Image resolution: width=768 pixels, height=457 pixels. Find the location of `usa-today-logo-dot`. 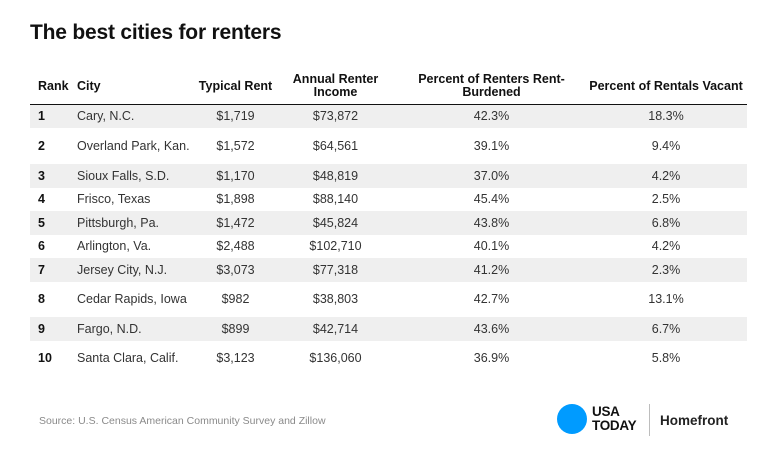

usa-today-logo-dot is located at coordinates (572, 419).